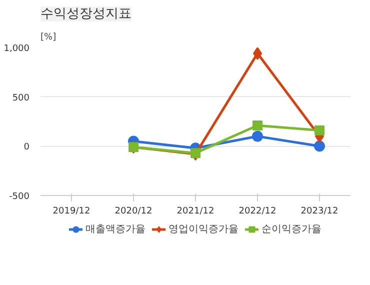 The image size is (370, 285). What do you see at coordinates (86, 14) in the screenshot?
I see `chart-title: 수익성장성지표` at bounding box center [86, 14].